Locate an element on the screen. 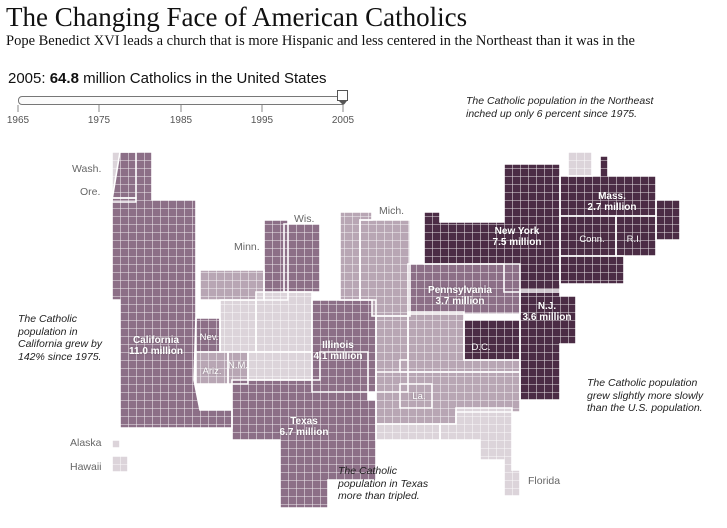 Image resolution: width=727 pixels, height=528 pixels. border-vermont is located at coordinates (580, 164).